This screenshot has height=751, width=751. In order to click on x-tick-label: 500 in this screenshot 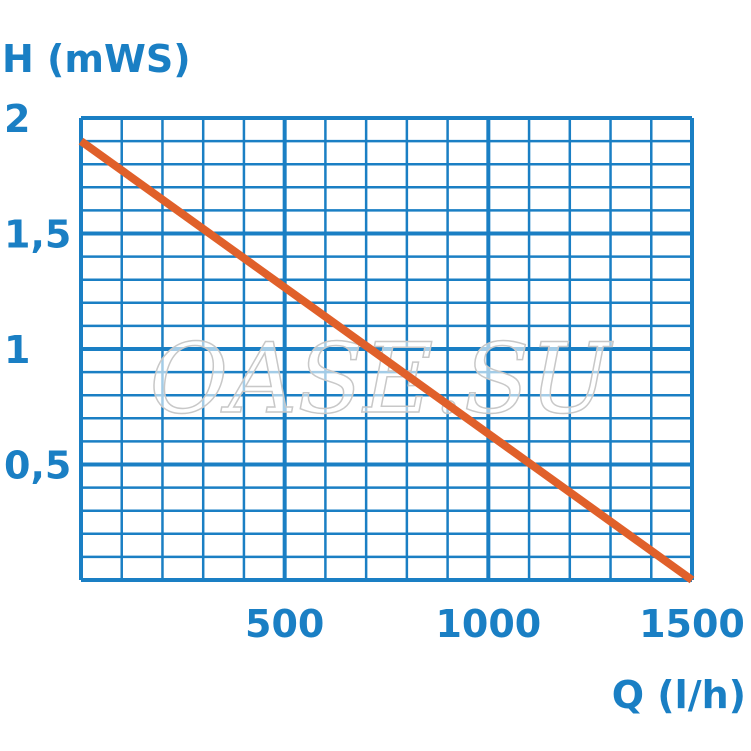, I will do `click(284, 624)`.